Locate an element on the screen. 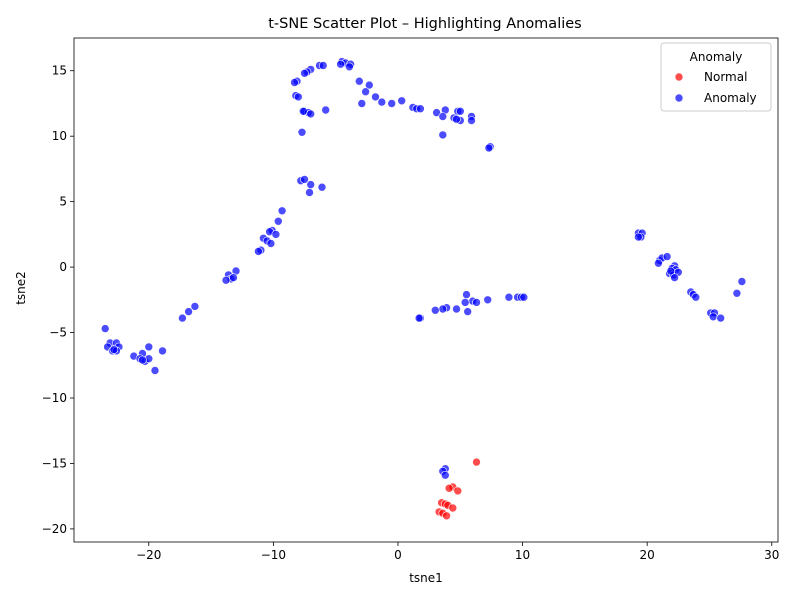  legend: Anomaly Normal Anomaly is located at coordinates (716, 77).